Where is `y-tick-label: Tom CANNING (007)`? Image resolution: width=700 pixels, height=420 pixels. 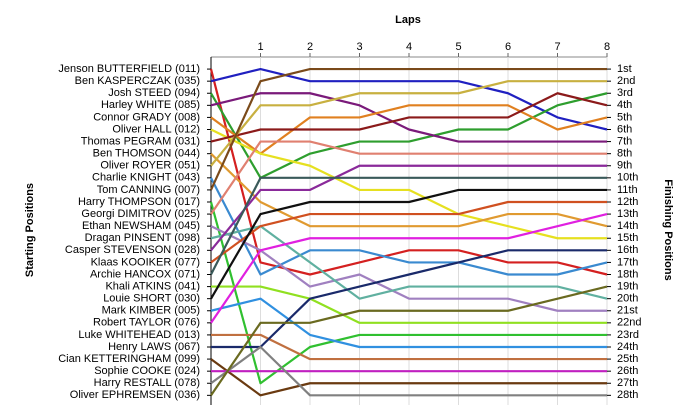
y-tick-label: Tom CANNING (007) is located at coordinates (148, 190).